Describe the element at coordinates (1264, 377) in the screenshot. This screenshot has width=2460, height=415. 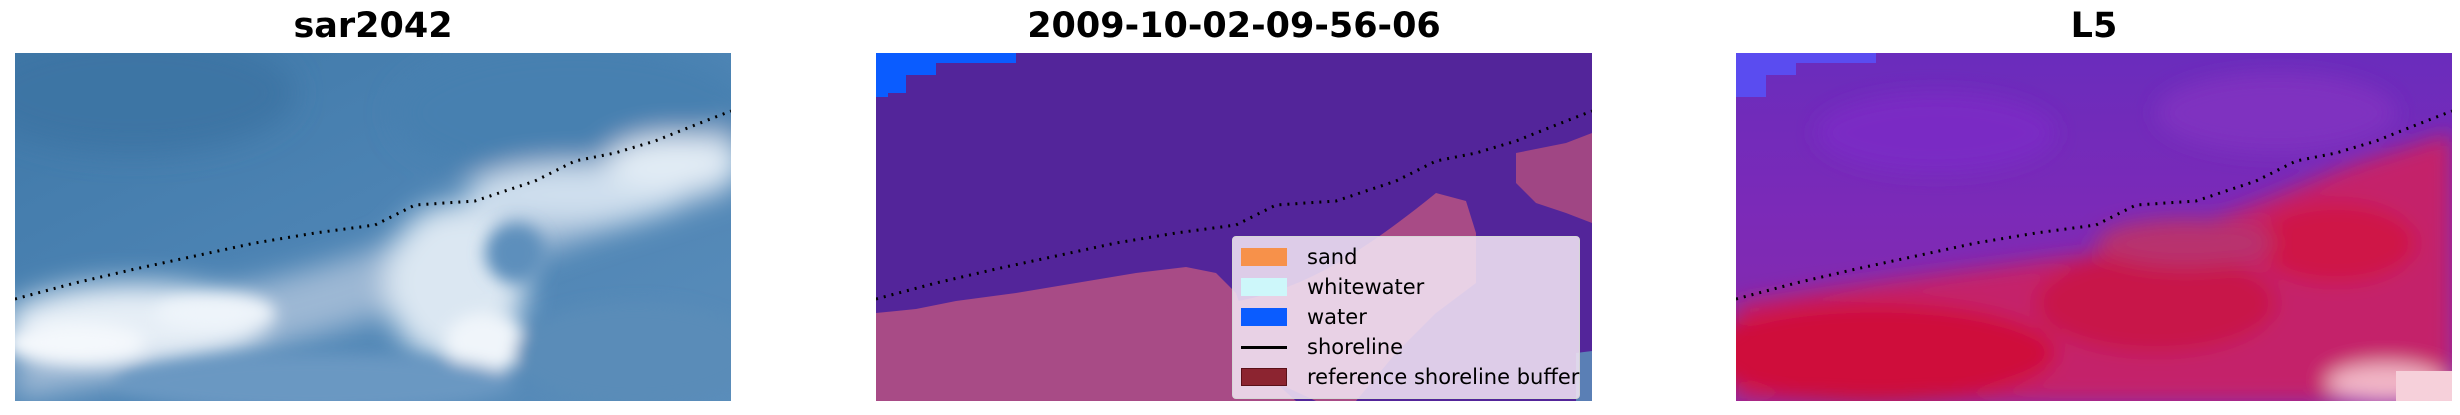
I see `reference-buffer-swatch` at that location.